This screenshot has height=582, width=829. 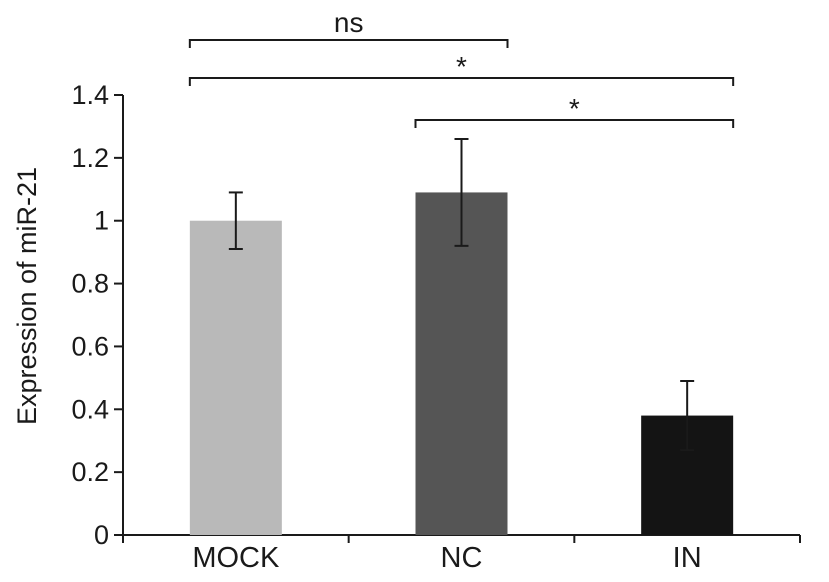 I want to click on y-tick-label: 1.4, so click(x=90, y=95).